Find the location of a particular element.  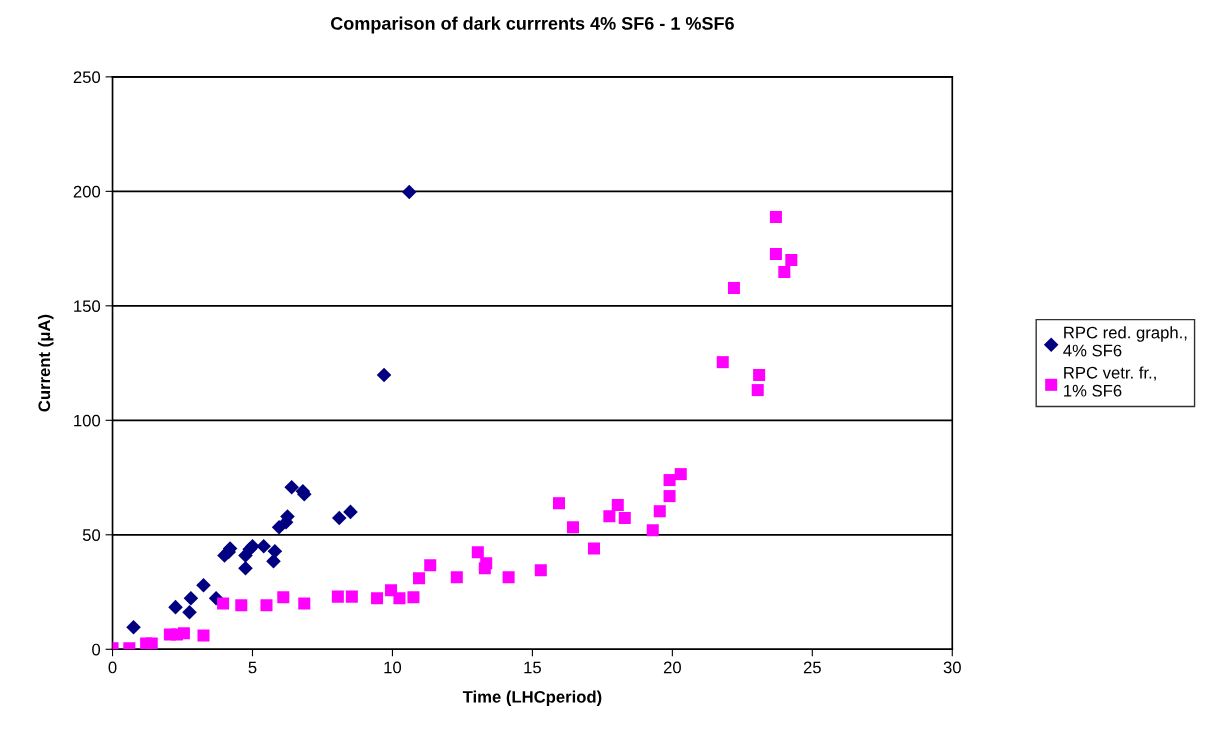

x-tick-label: 30 is located at coordinates (952, 667).